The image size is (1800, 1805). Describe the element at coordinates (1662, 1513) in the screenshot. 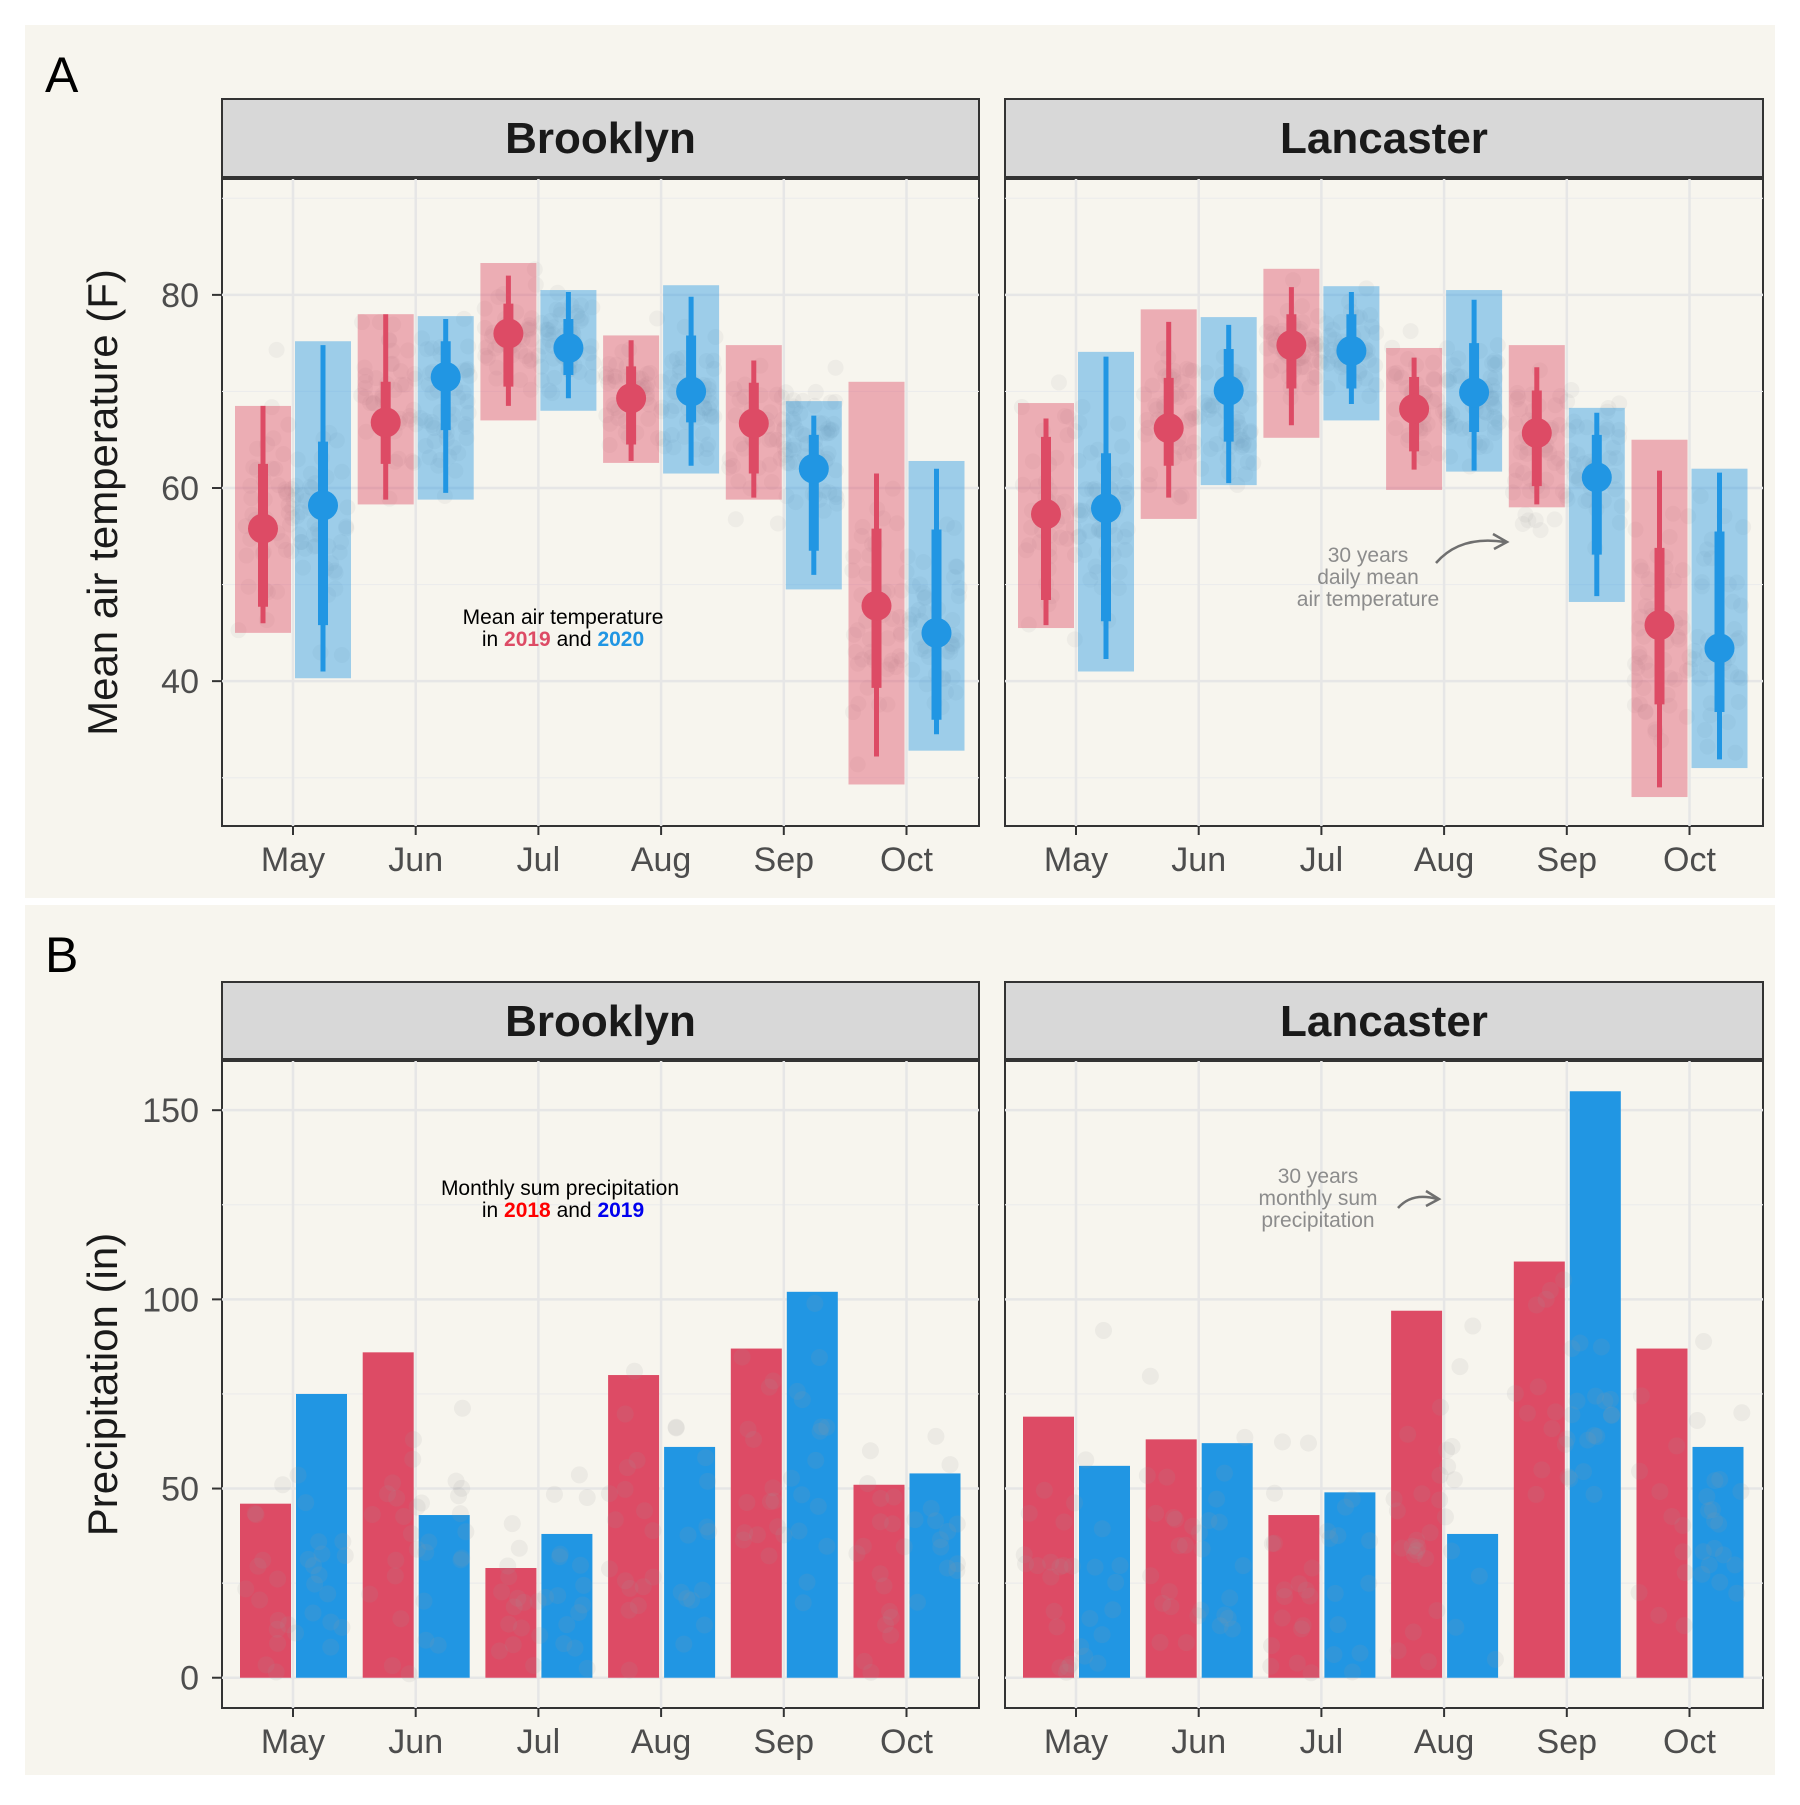

I see `panel-b-lancaster-2018-oct-bar` at that location.